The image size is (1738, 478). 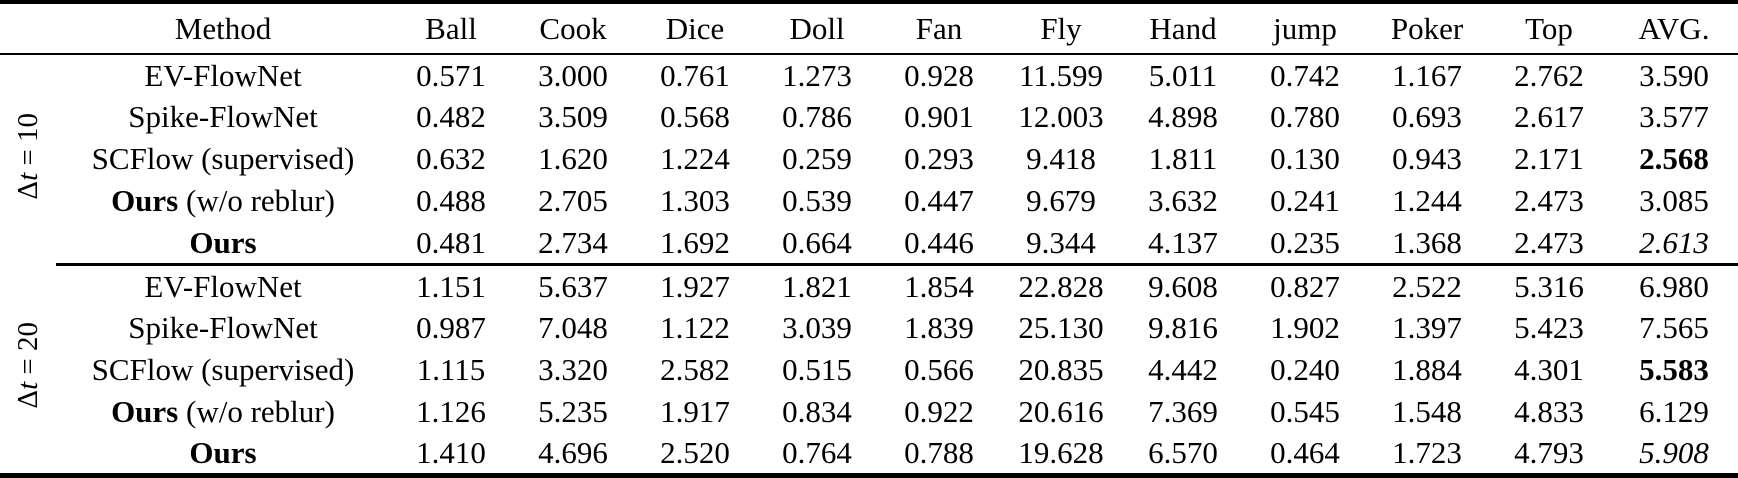 What do you see at coordinates (695, 75) in the screenshot?
I see `value-cell: 0.761` at bounding box center [695, 75].